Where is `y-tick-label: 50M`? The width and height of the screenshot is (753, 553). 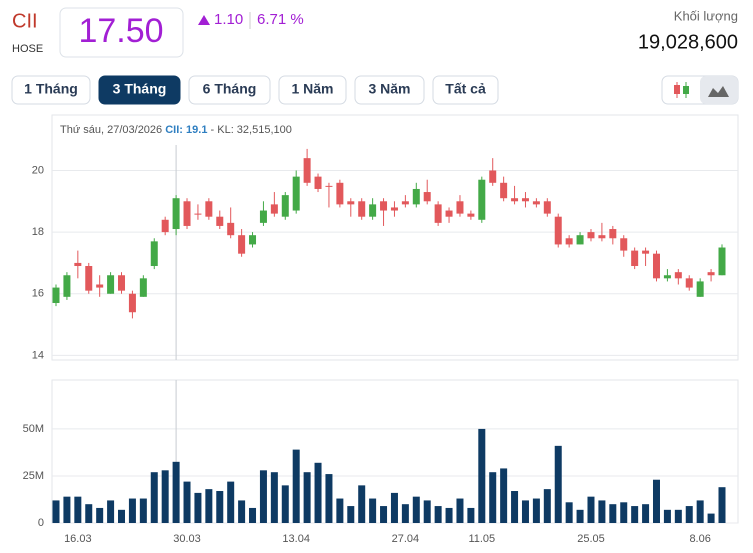
y-tick-label: 50M is located at coordinates (33, 429).